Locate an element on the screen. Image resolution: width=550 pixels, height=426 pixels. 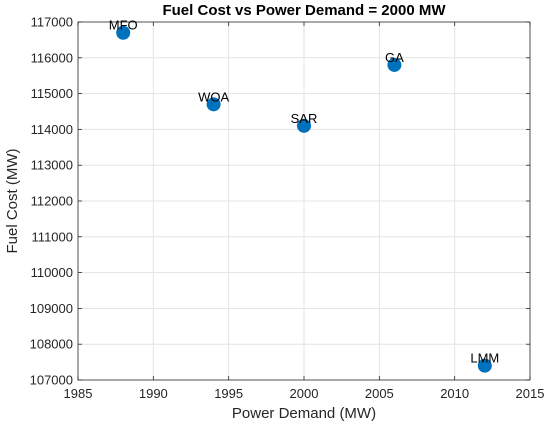
y-tick-label: 111000 is located at coordinates (52, 236).